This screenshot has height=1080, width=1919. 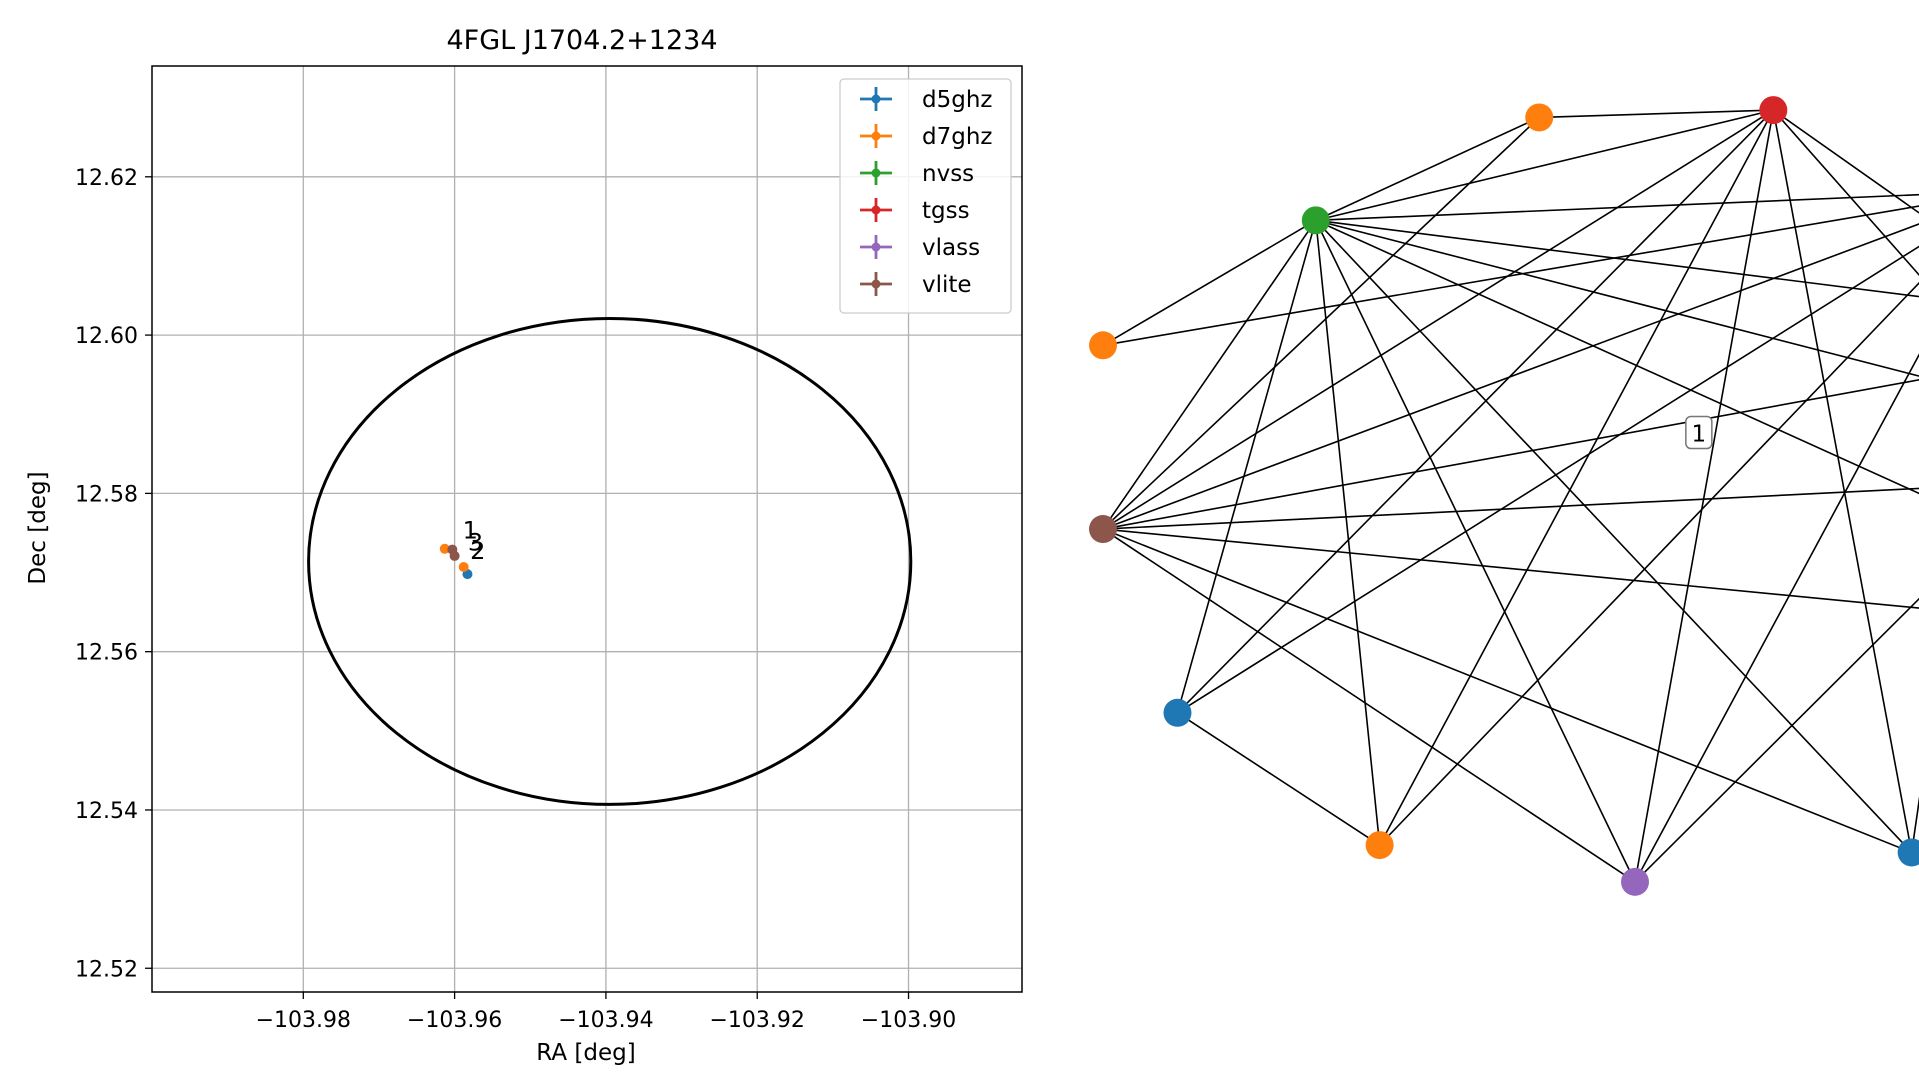 I want to click on point-annotations-layer: 132, so click(x=474, y=540).